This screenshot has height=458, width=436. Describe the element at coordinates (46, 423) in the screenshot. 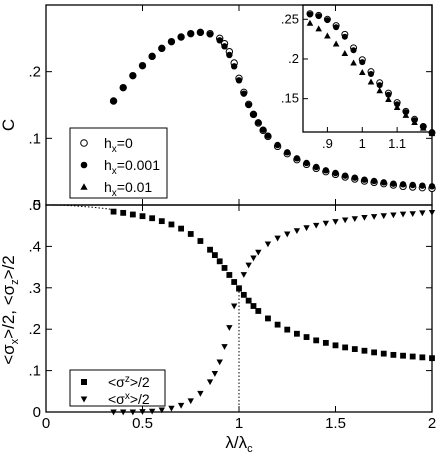

I see `bottom-x-tick-label: 0` at that location.